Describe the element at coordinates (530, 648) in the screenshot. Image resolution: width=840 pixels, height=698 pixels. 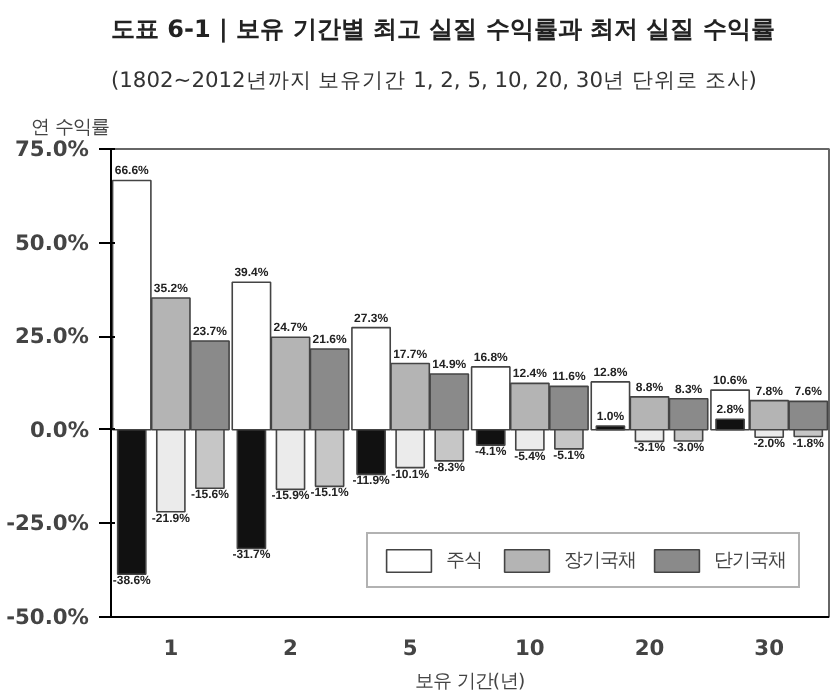
I see `x-tick-label: 10` at that location.